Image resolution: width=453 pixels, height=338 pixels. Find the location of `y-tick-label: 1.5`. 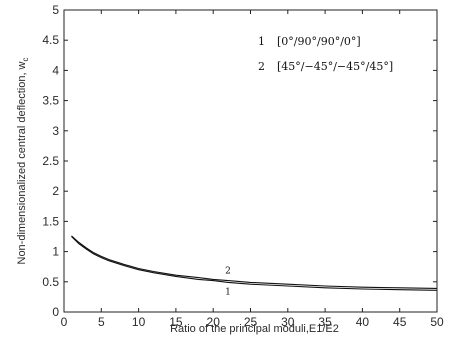

y-tick-label: 1.5 is located at coordinates (50, 221).